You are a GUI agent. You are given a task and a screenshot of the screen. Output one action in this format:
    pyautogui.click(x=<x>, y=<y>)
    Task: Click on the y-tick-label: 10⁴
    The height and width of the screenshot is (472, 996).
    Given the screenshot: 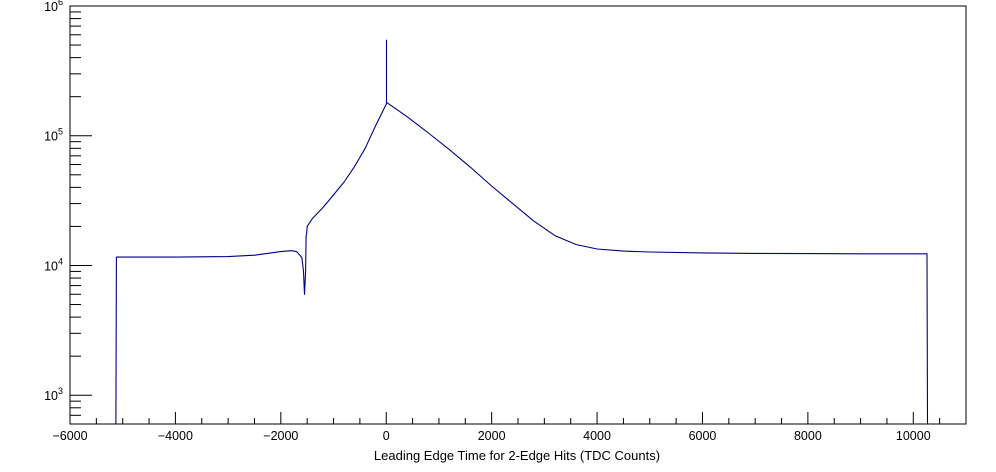 What is the action you would take?
    pyautogui.click(x=53, y=264)
    